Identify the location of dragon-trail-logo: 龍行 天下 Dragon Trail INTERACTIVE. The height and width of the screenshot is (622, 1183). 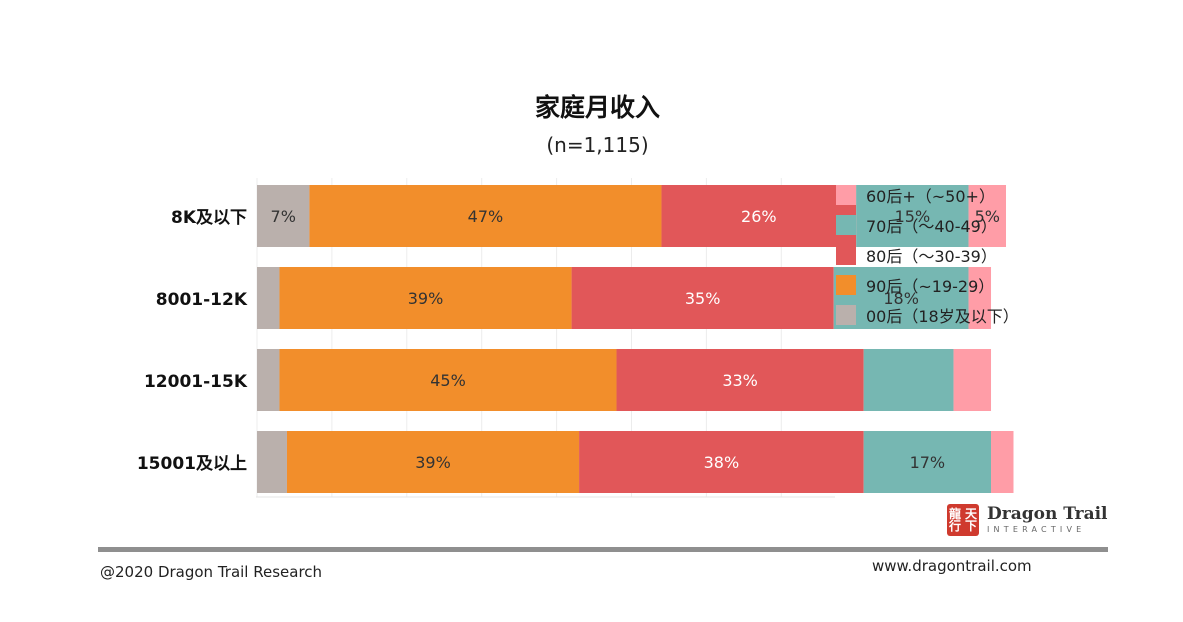
(1027, 520).